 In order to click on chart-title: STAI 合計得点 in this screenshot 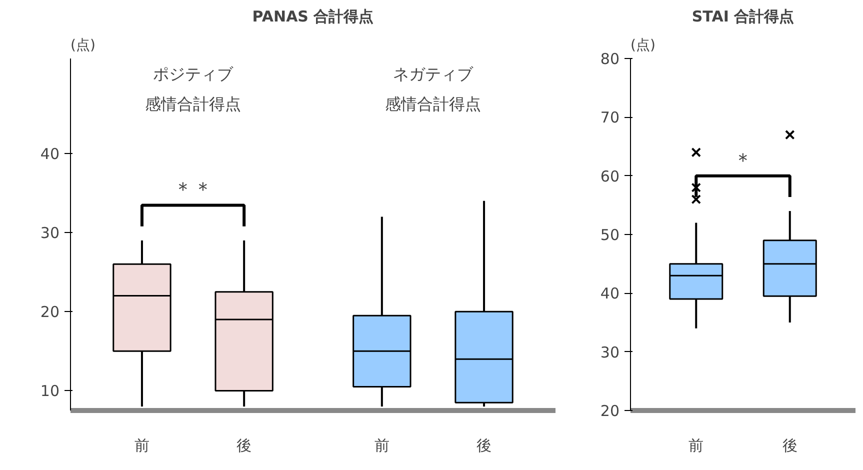, I will do `click(743, 17)`.